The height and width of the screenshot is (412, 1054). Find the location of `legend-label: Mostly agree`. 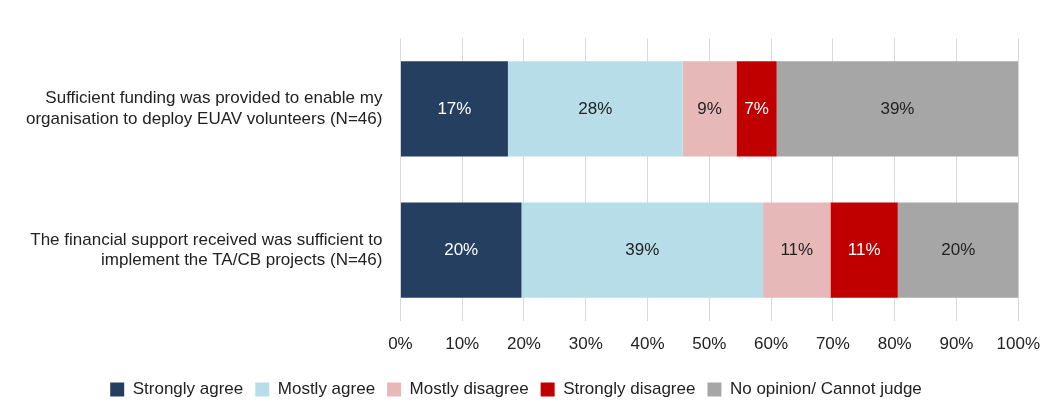

legend-label: Mostly agree is located at coordinates (326, 389).